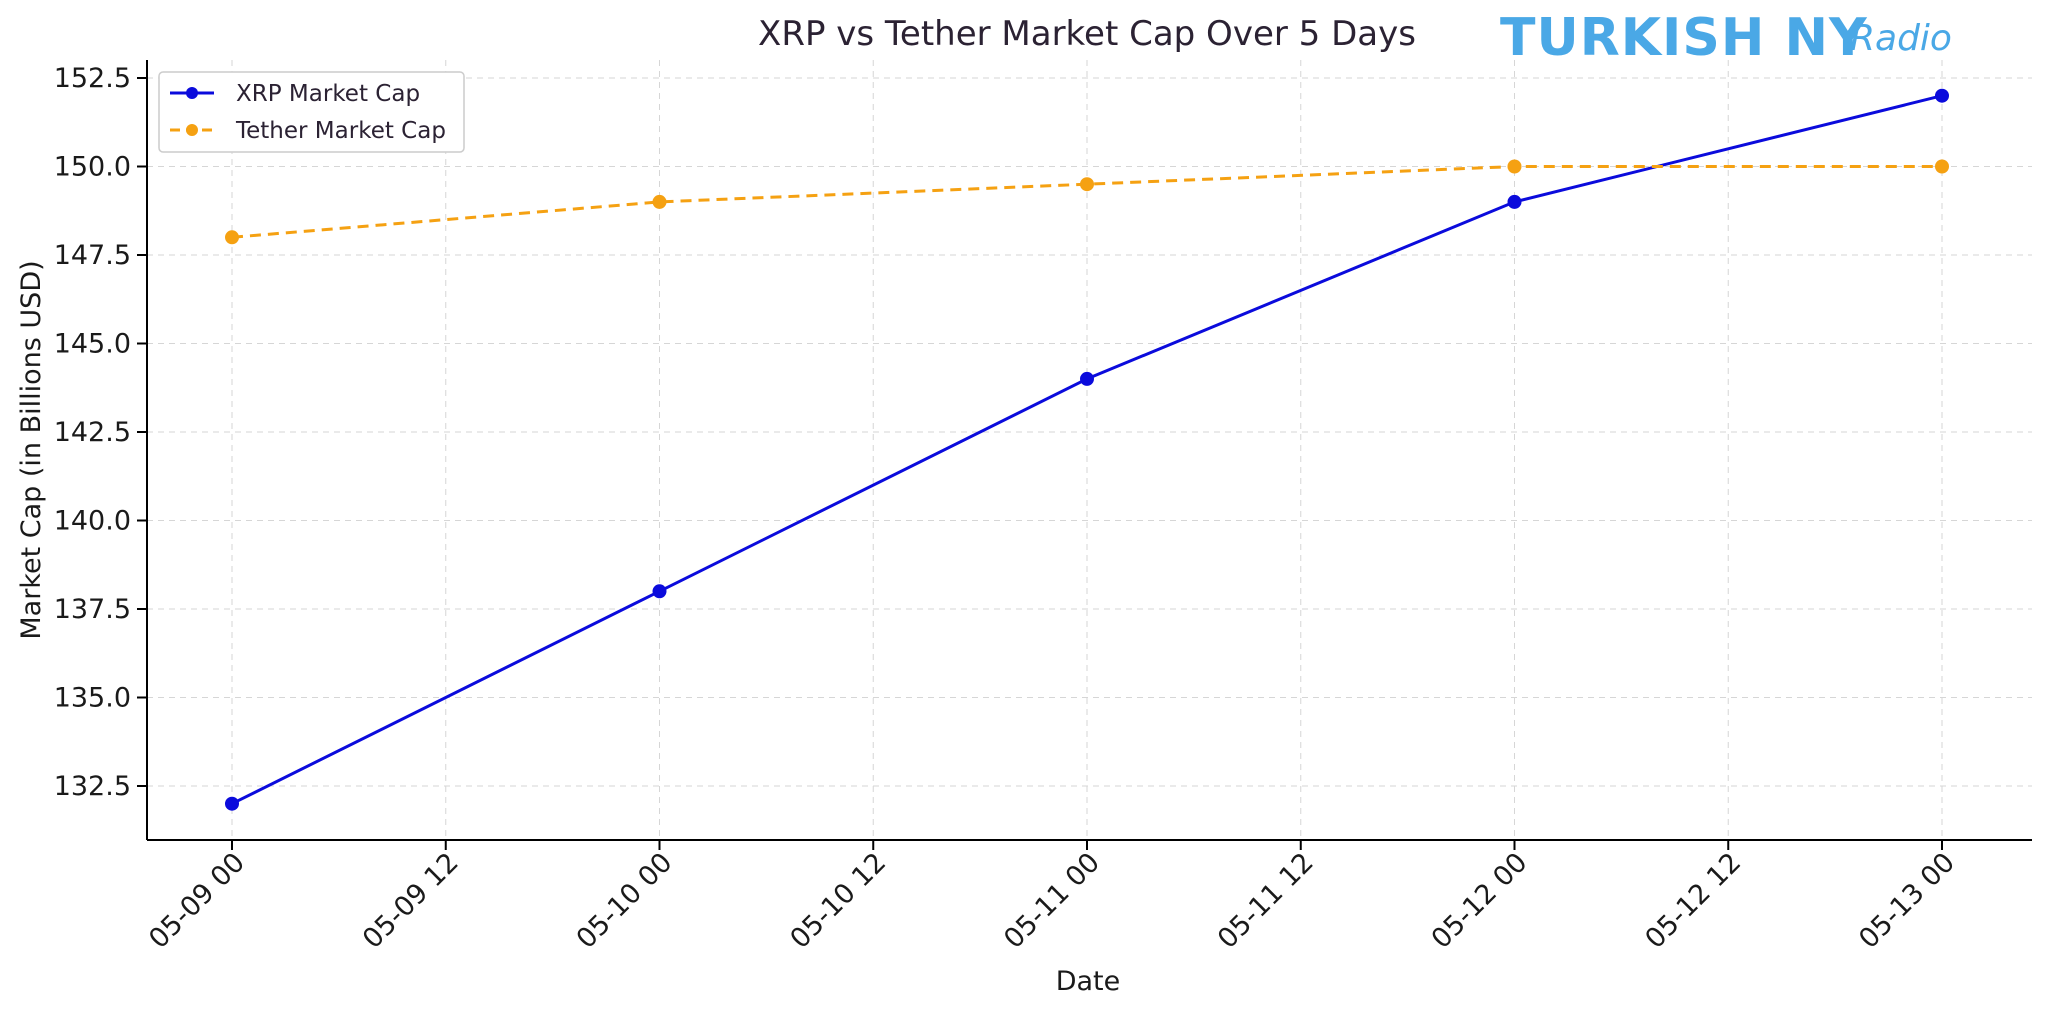 Image resolution: width=2048 pixels, height=1019 pixels. What do you see at coordinates (625, 901) in the screenshot?
I see `x-tick-label: 05-10 00` at bounding box center [625, 901].